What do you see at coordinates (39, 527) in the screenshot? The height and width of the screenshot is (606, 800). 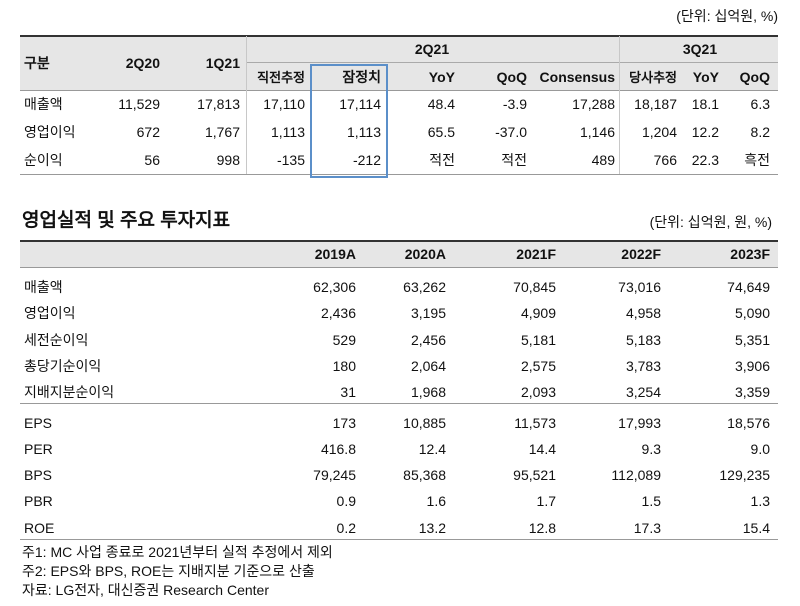 I see `row-label: ROE` at bounding box center [39, 527].